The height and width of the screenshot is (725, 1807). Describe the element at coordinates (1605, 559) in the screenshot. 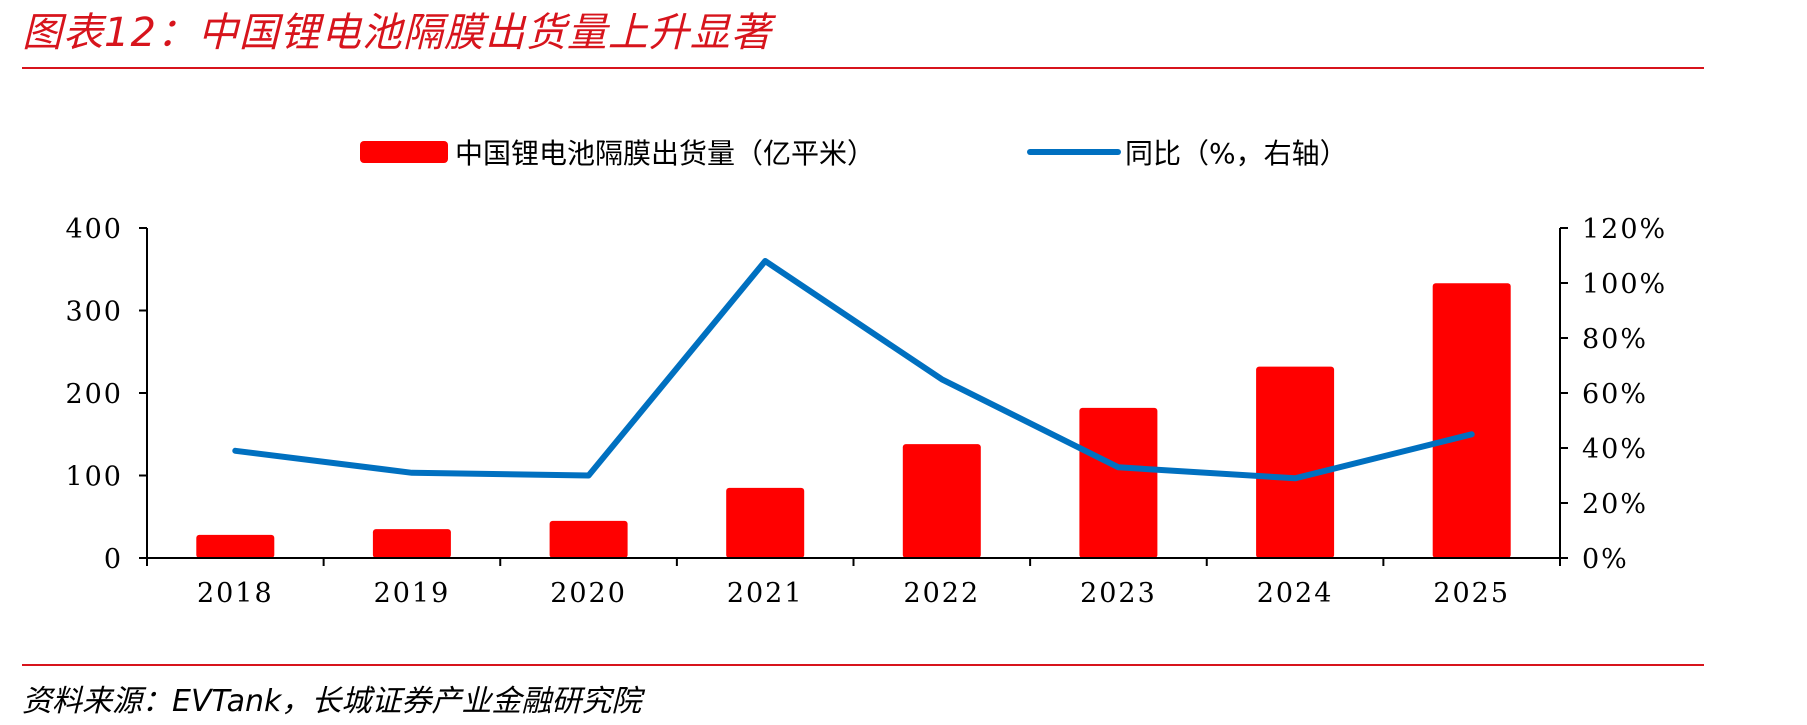

I see `right-tick-label: 0%` at that location.